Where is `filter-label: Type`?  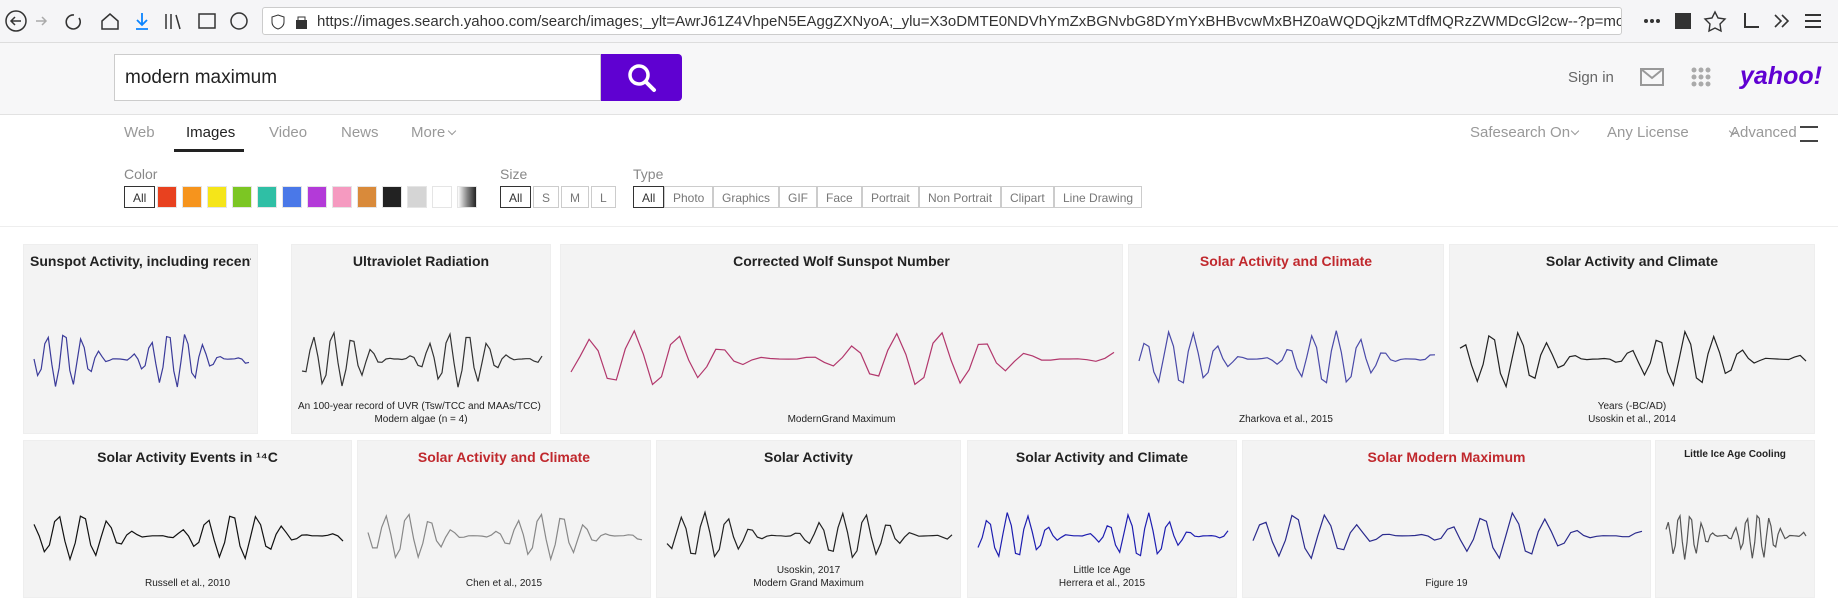
filter-label: Type is located at coordinates (648, 174).